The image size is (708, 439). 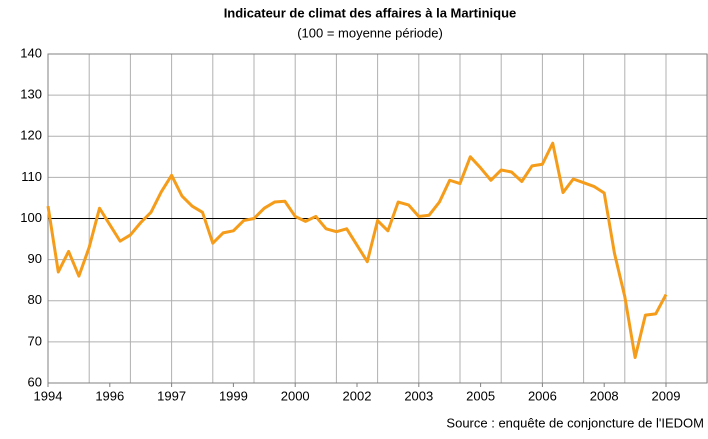 I want to click on y-tick-label: 140, so click(x=31, y=52).